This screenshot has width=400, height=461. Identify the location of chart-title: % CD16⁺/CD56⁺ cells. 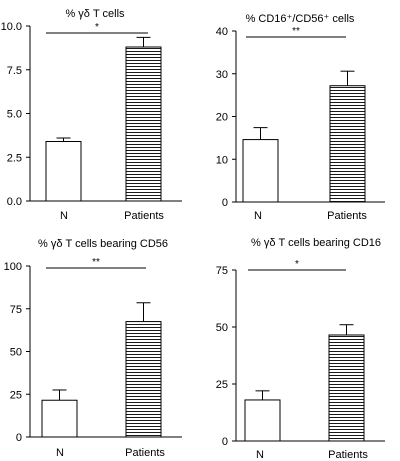
(300, 19).